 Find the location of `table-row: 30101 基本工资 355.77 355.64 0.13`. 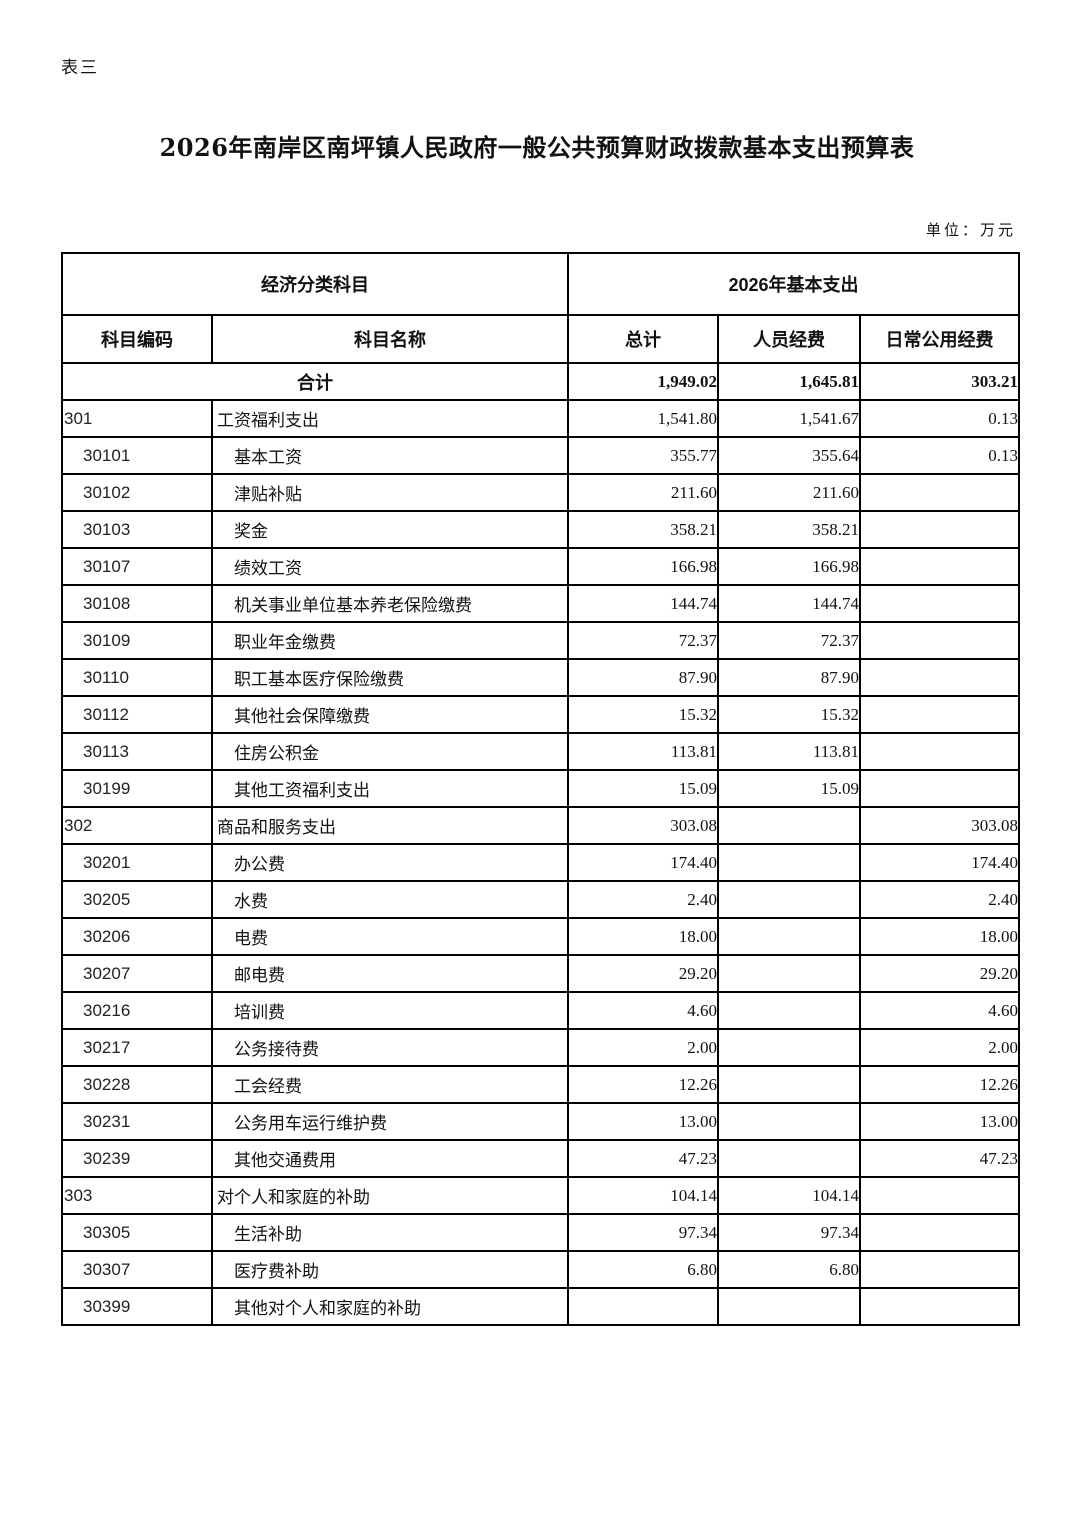

table-row: 30101 基本工资 355.77 355.64 0.13 is located at coordinates (540, 455).